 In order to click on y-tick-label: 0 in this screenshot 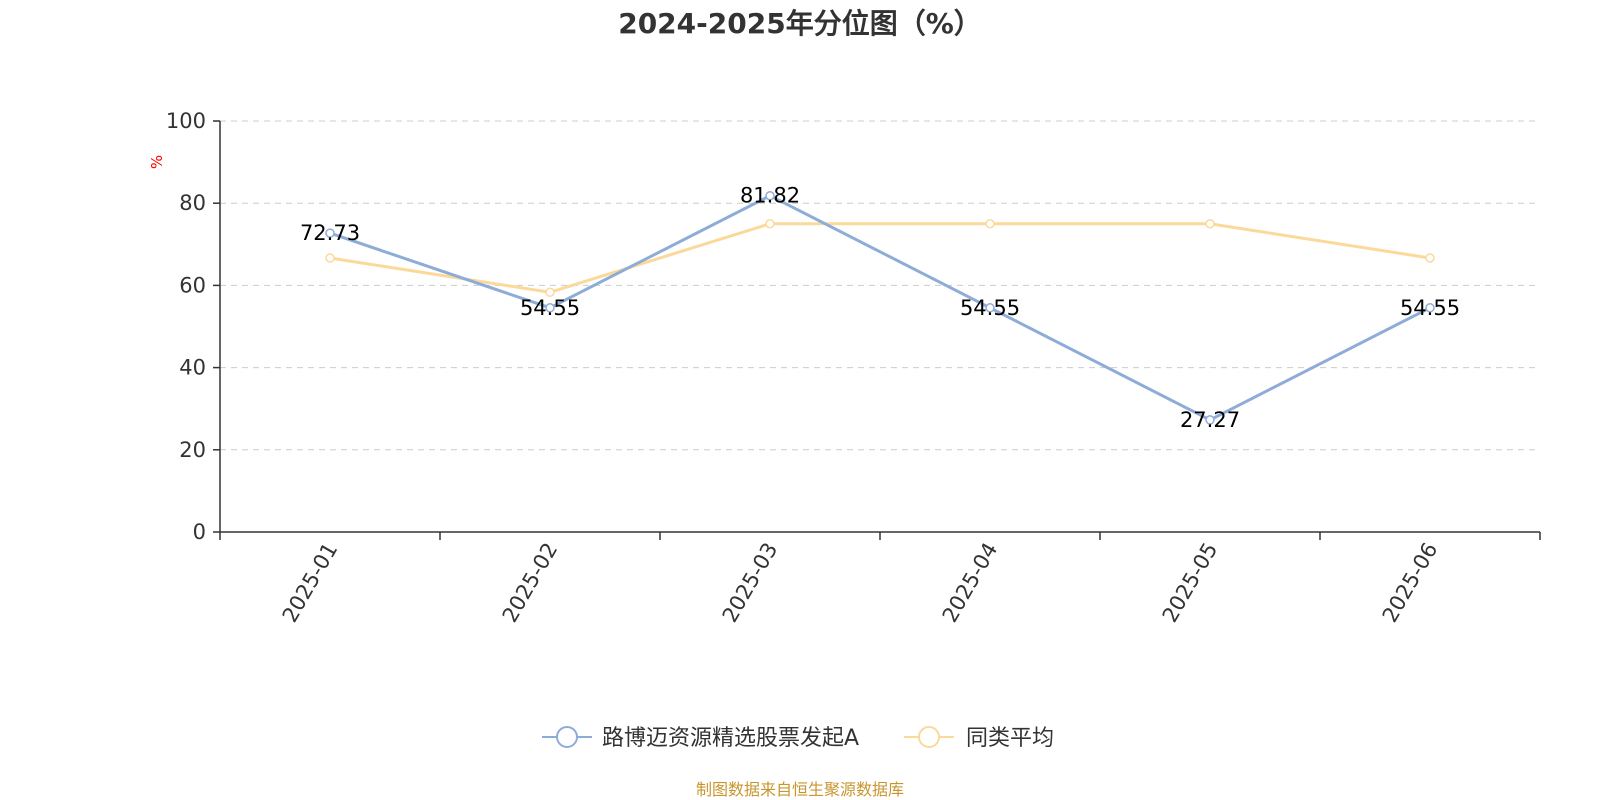, I will do `click(199, 532)`.